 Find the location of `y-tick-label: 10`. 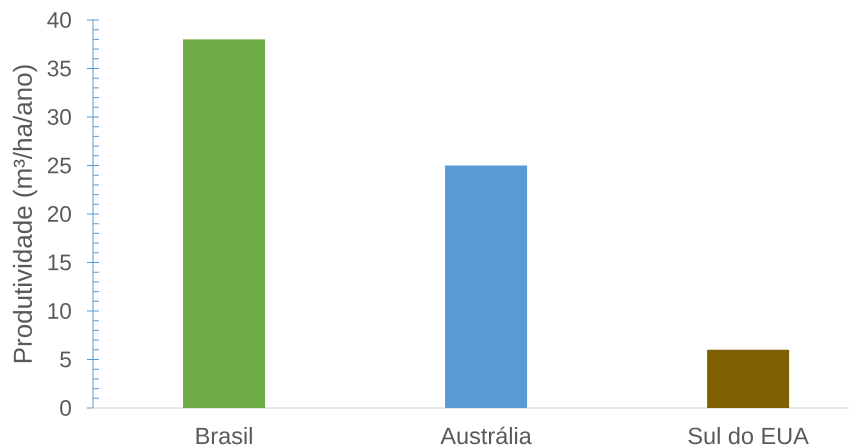

y-tick-label: 10 is located at coordinates (59, 311).